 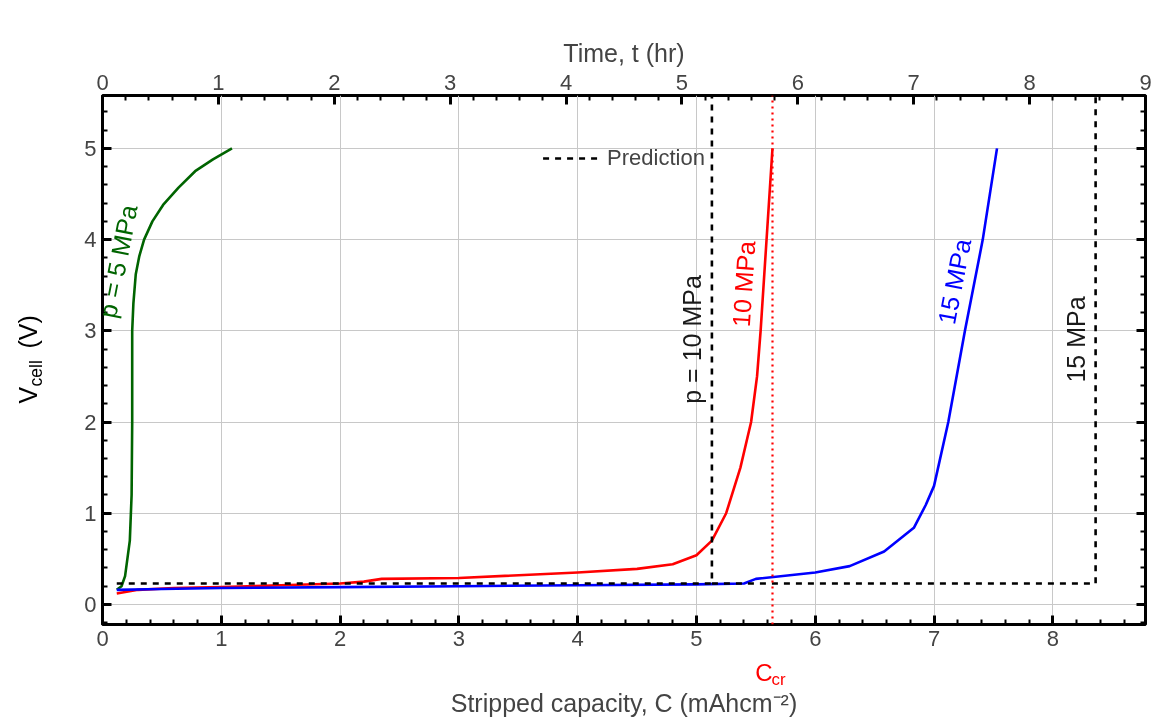 What do you see at coordinates (340, 638) in the screenshot?
I see `x-tick-label: 2` at bounding box center [340, 638].